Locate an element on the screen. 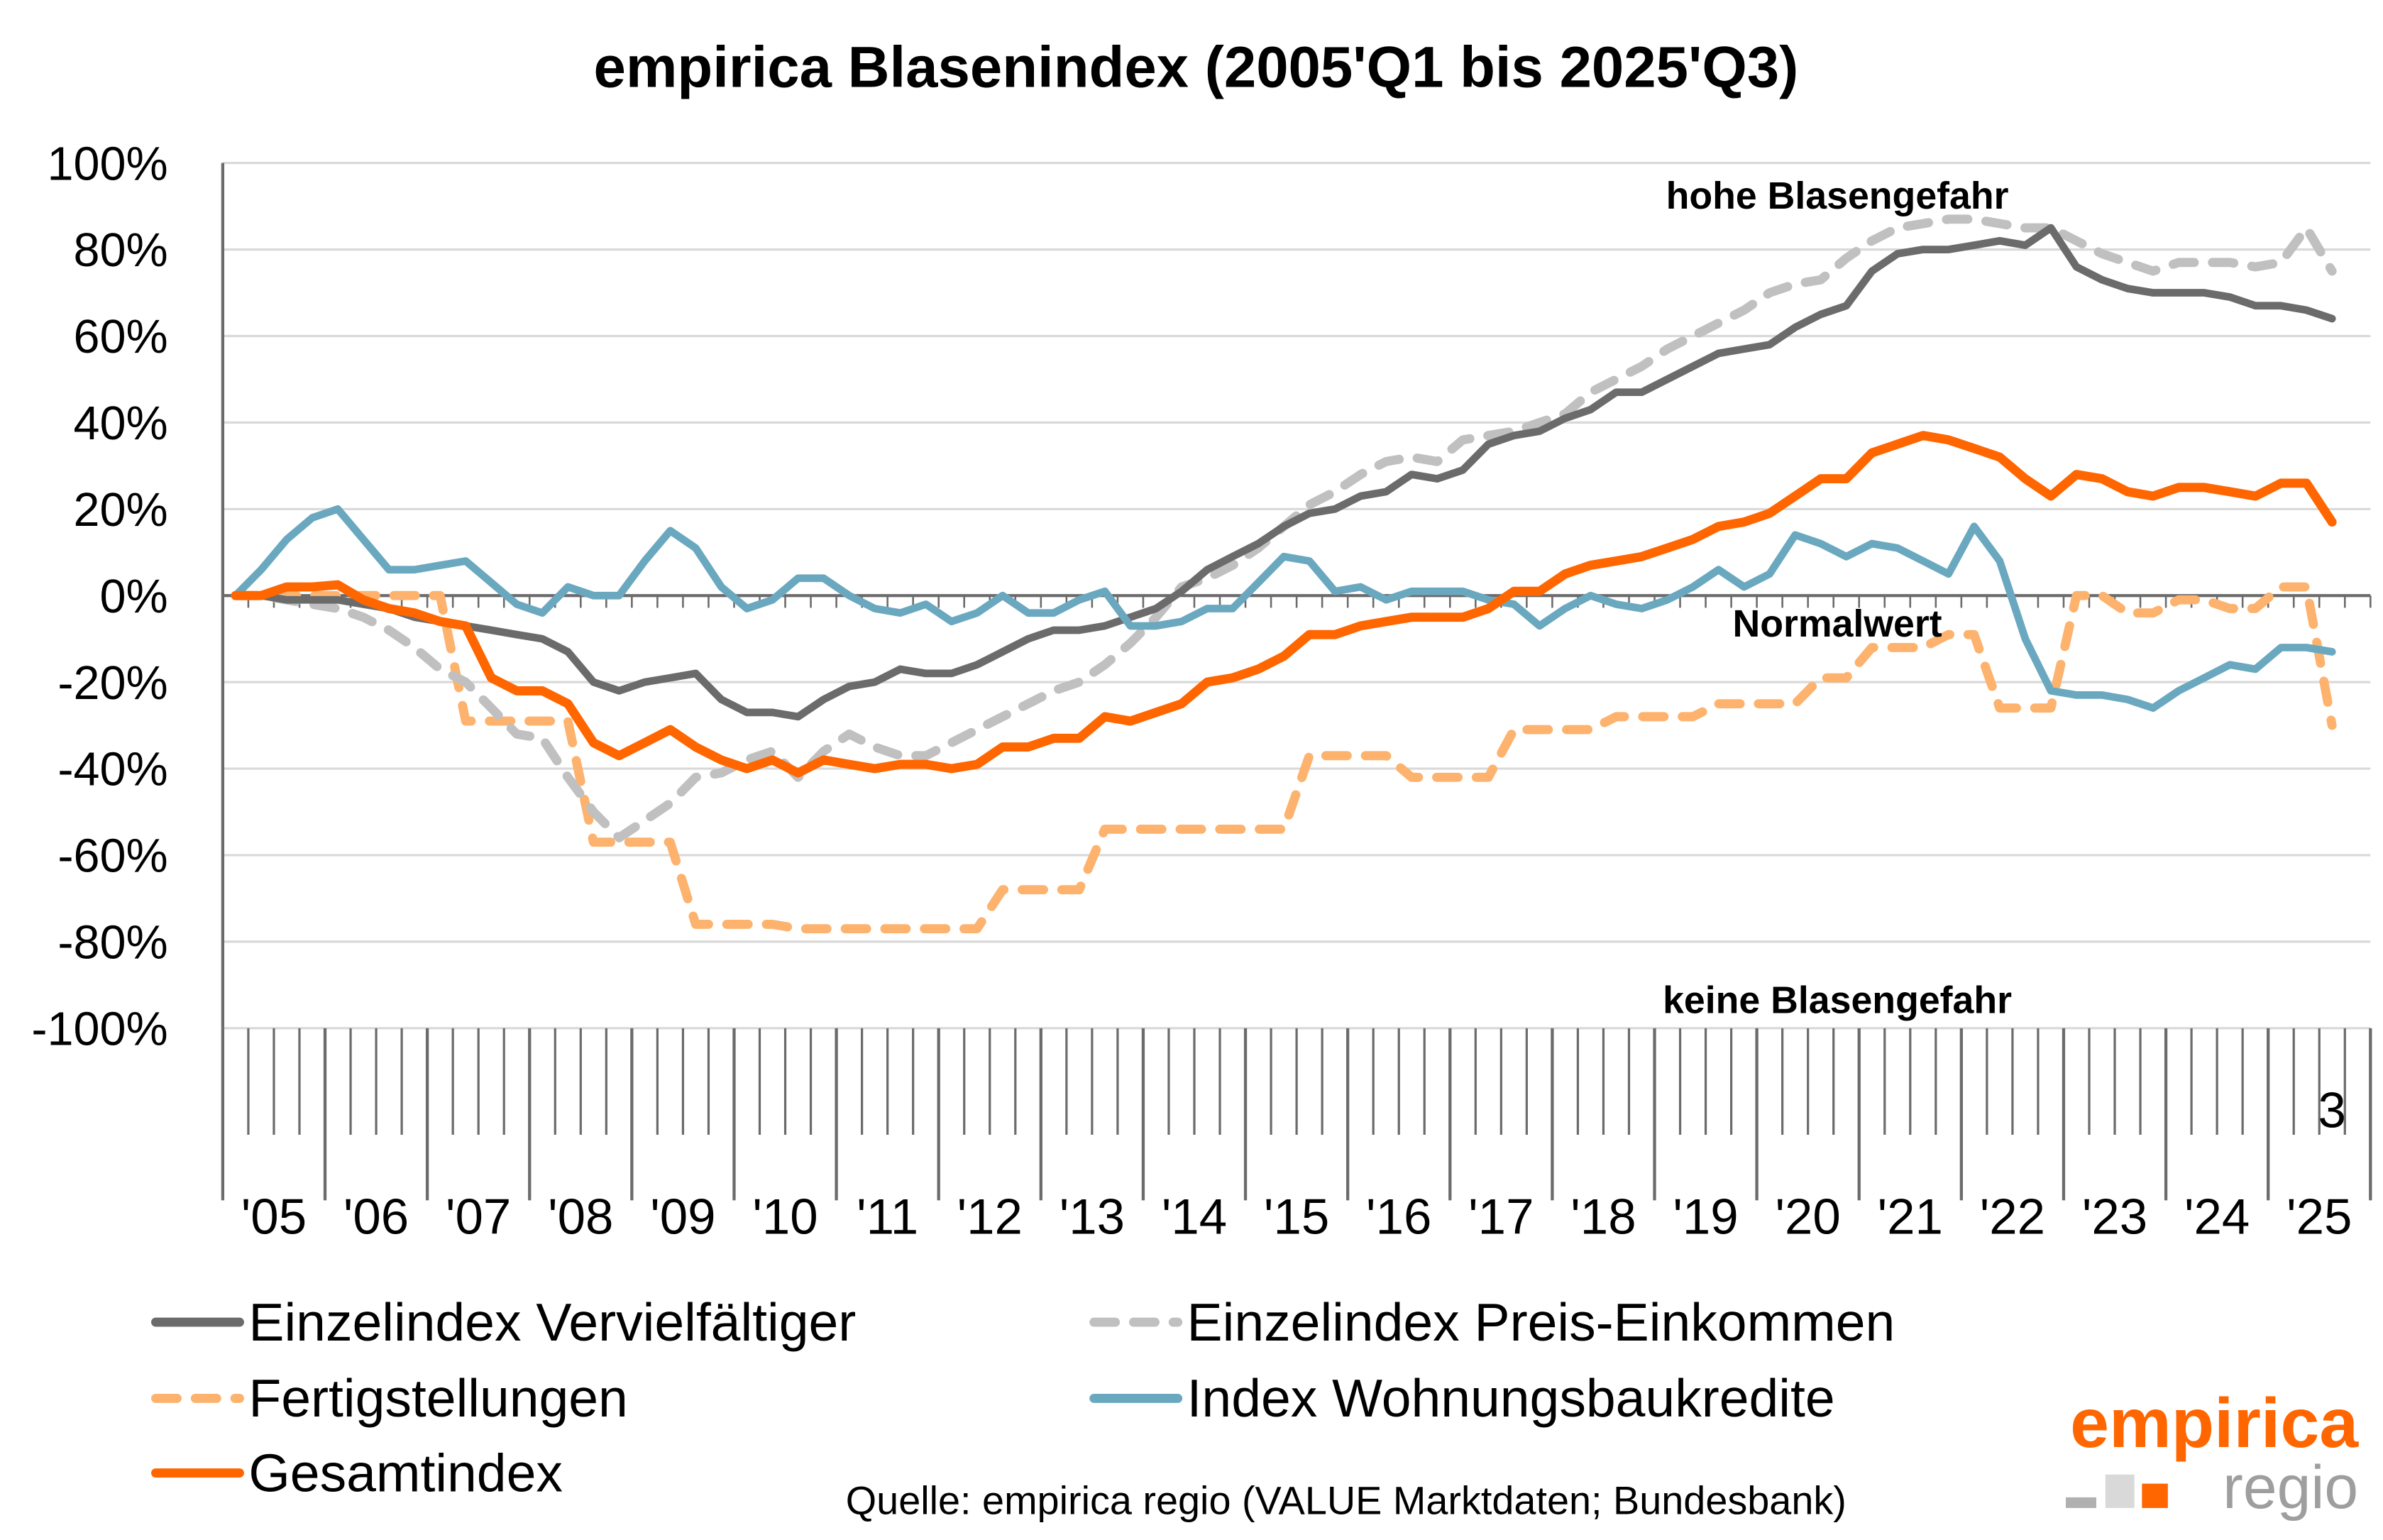 The height and width of the screenshot is (1540, 2383). y-axis: 100% 80% 60% 40% 20% 0% -20% -40% -60% -80% -100% is located at coordinates (128, 597).